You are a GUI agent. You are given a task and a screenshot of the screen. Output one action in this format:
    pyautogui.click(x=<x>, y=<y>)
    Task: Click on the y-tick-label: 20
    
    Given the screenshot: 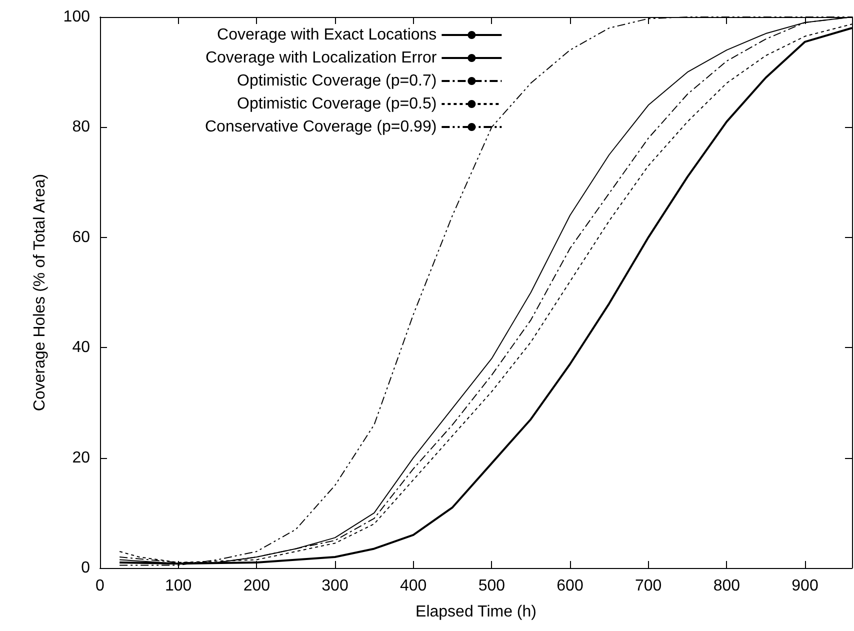 What is the action you would take?
    pyautogui.click(x=81, y=457)
    